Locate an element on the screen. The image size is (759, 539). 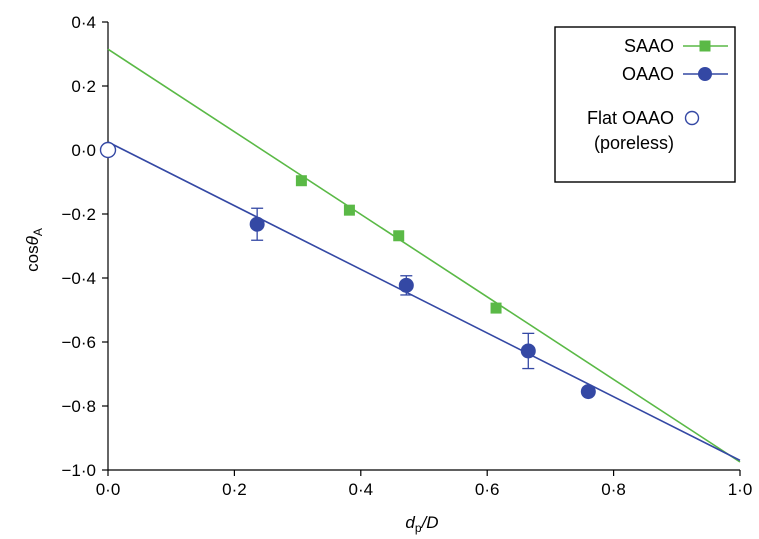
legend-label: (poreless) is located at coordinates (634, 143).